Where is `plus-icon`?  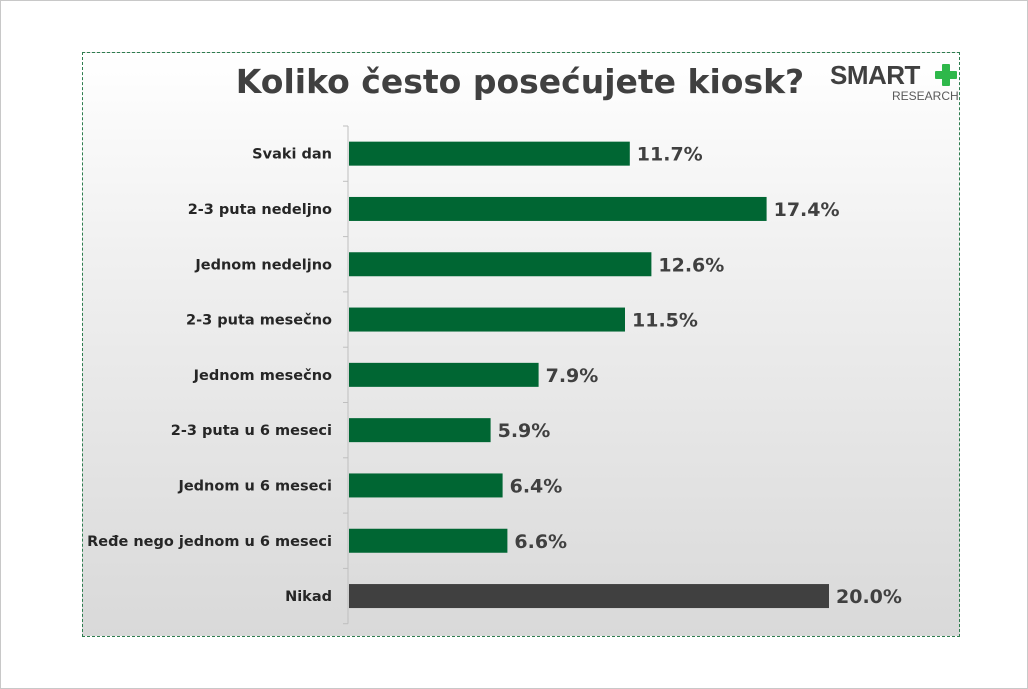 plus-icon is located at coordinates (946, 75).